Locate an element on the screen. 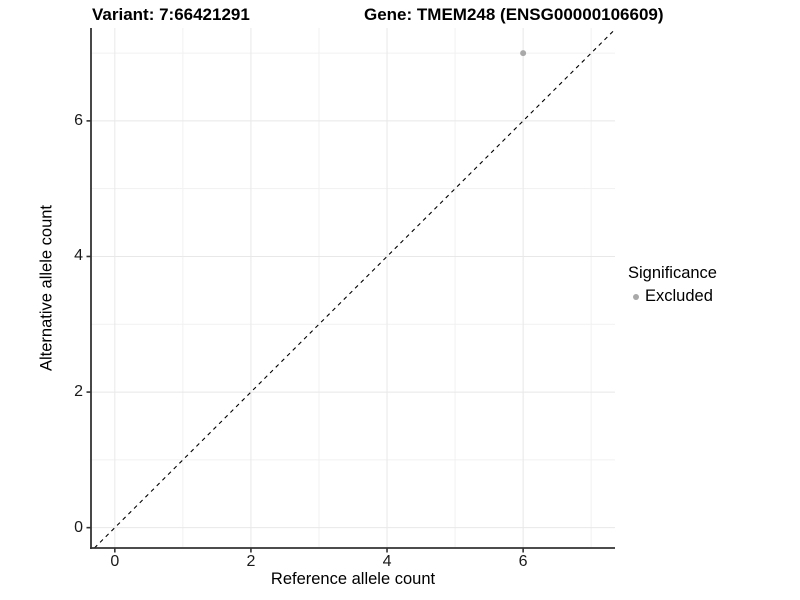  x-tick-label: 2 is located at coordinates (251, 561).